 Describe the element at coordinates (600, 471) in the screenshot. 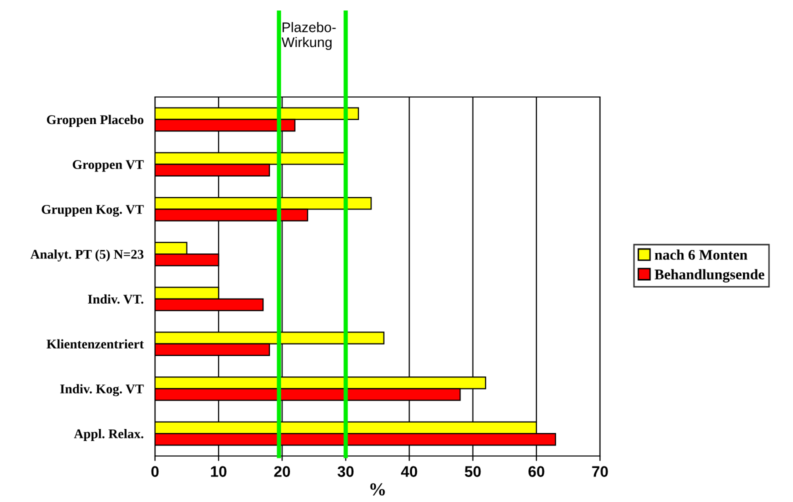

I see `x-tick-label: 70` at that location.